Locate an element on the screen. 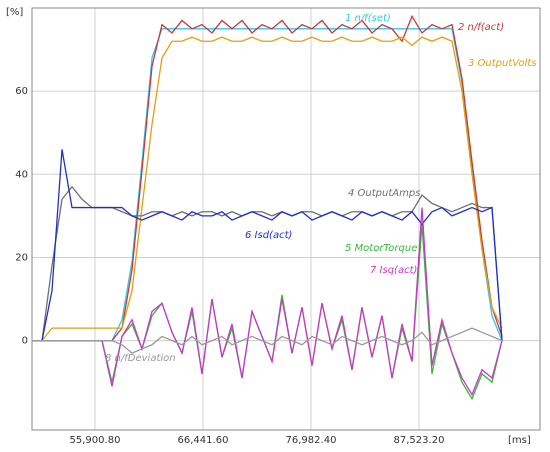  legend-label: 8 n/fDeviation is located at coordinates (140, 358).